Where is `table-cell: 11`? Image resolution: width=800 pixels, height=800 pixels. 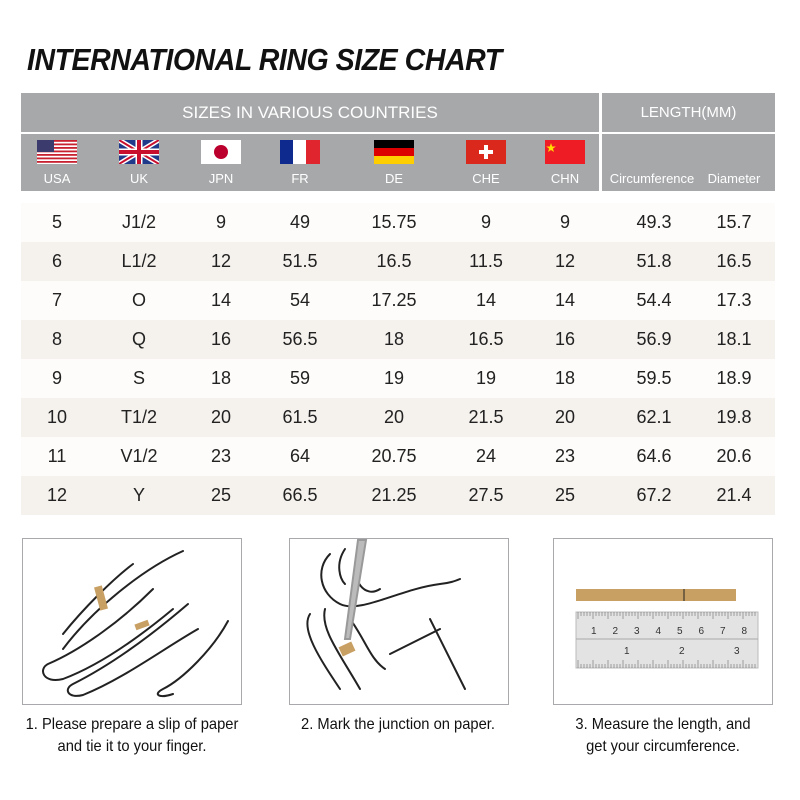 table-cell: 11 is located at coordinates (57, 456).